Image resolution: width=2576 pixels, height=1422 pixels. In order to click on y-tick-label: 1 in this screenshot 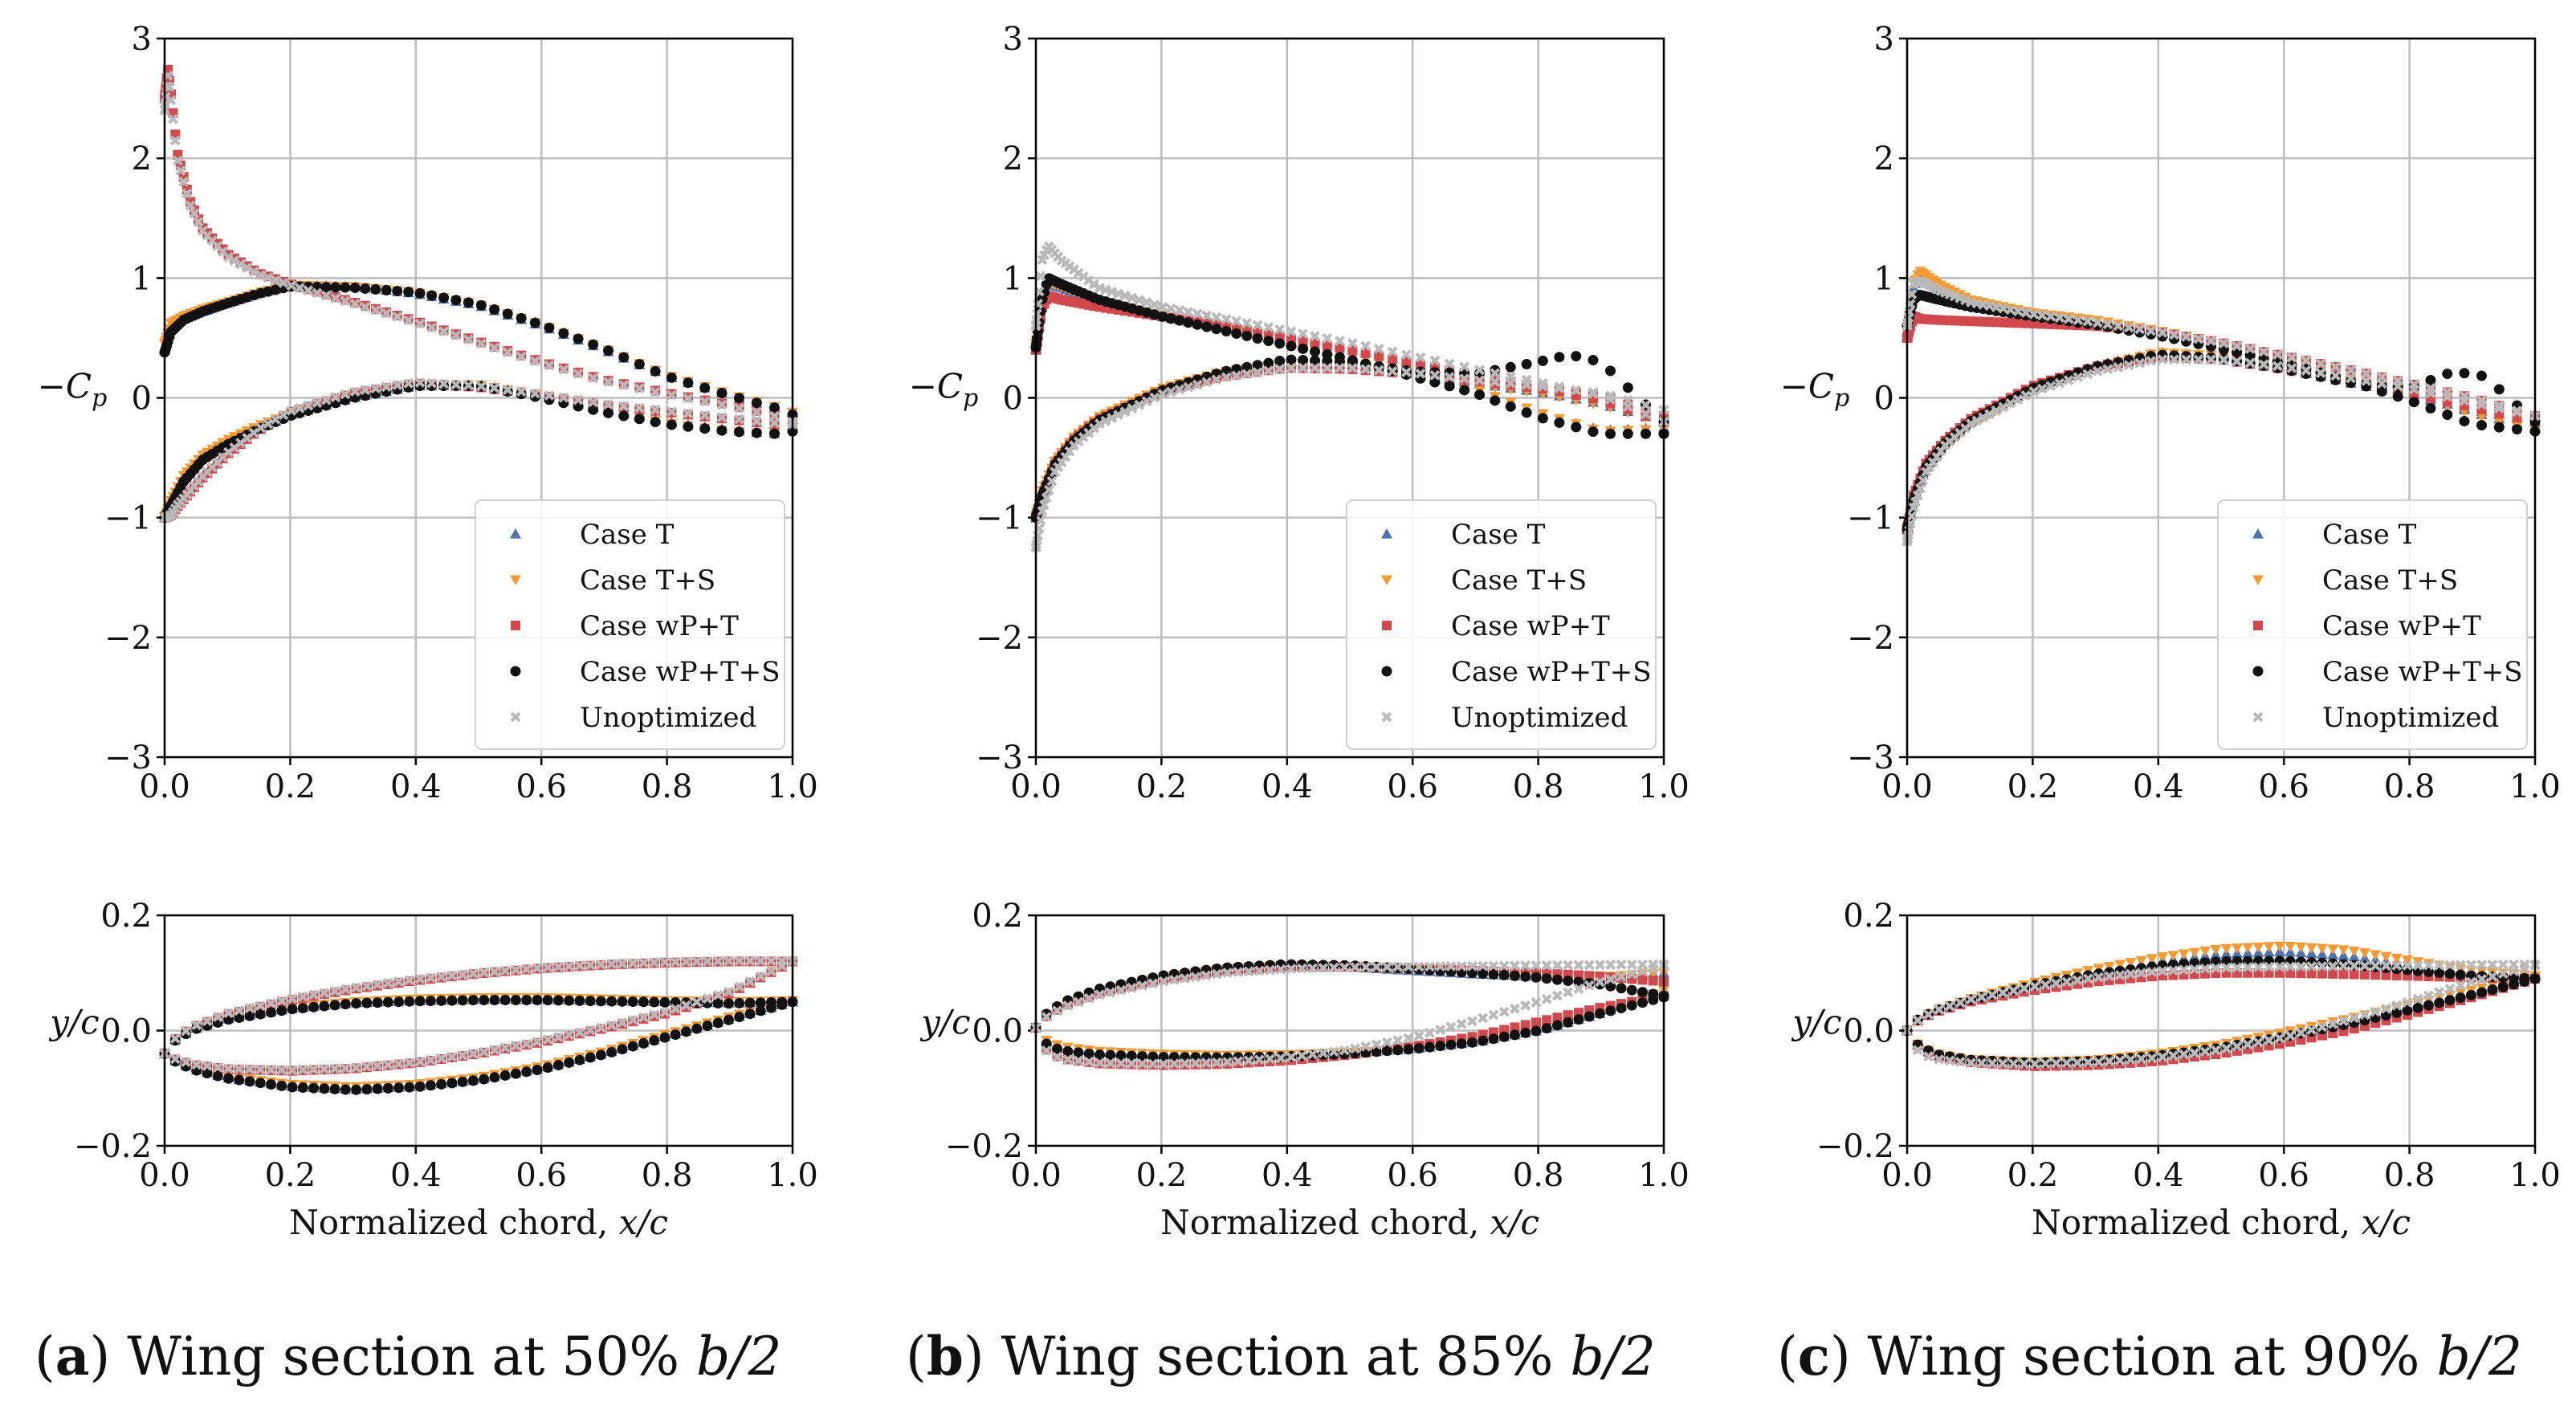, I will do `click(142, 278)`.